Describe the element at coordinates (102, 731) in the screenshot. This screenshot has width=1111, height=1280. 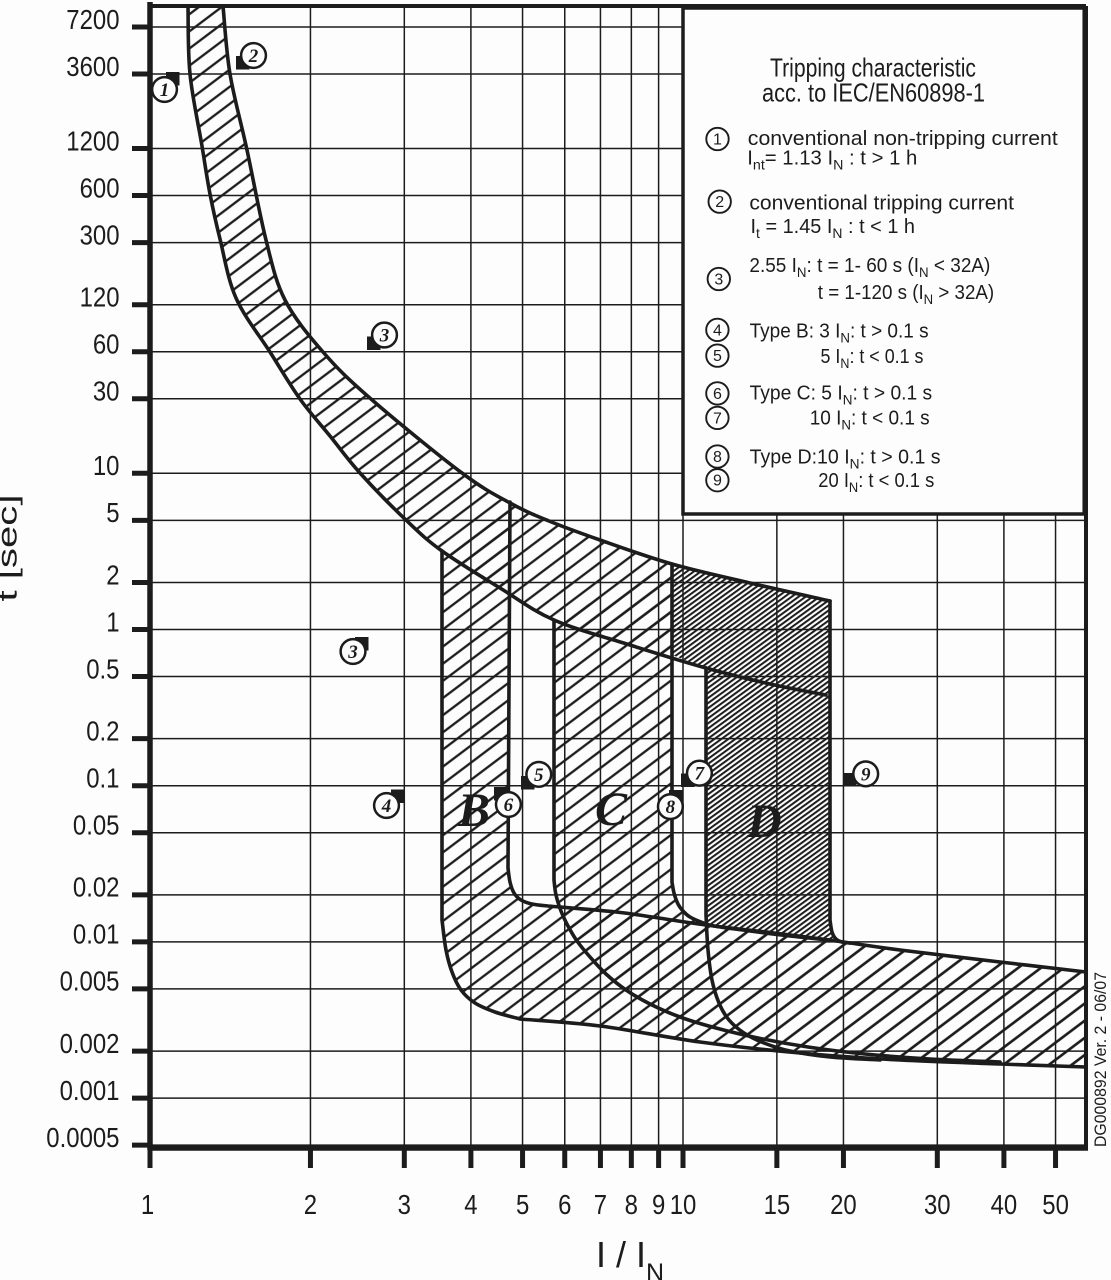
I see `svg-text: 0.2` at that location.